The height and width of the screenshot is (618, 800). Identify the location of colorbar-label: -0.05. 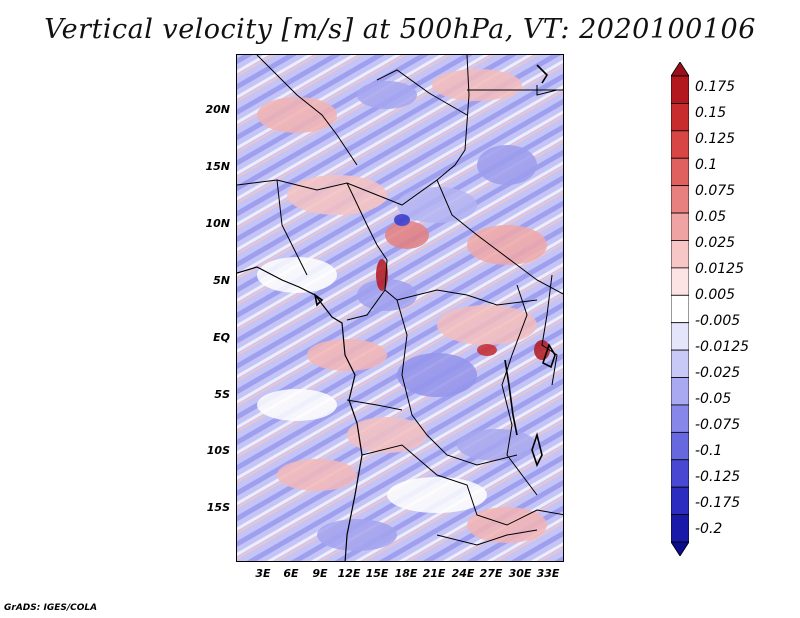
(713, 399).